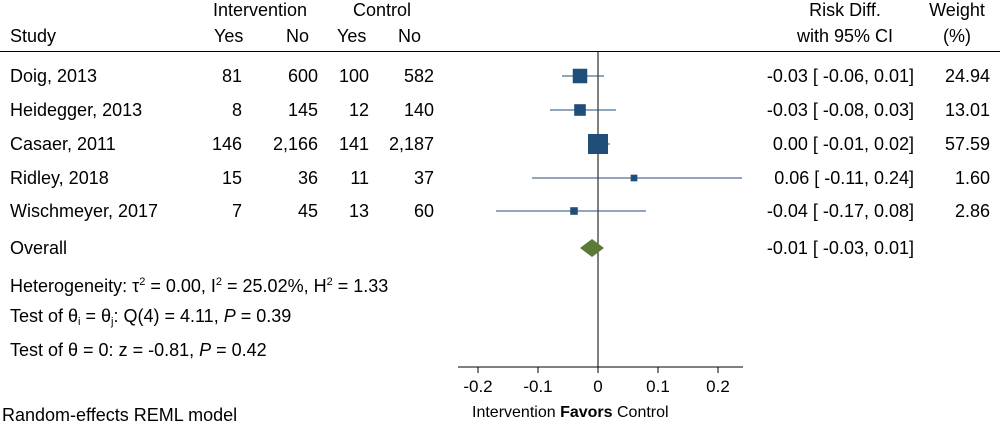 The width and height of the screenshot is (1000, 425). I want to click on study-count: 141, so click(353, 144).